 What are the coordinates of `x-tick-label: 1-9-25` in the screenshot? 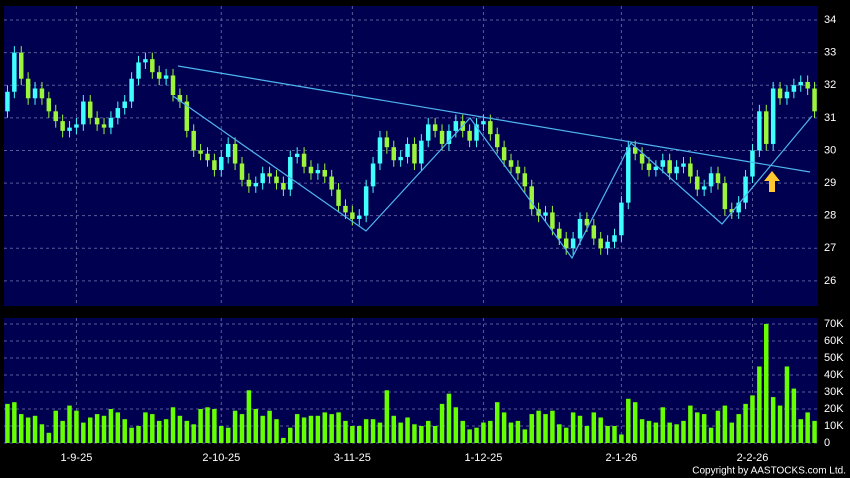 It's located at (77, 458).